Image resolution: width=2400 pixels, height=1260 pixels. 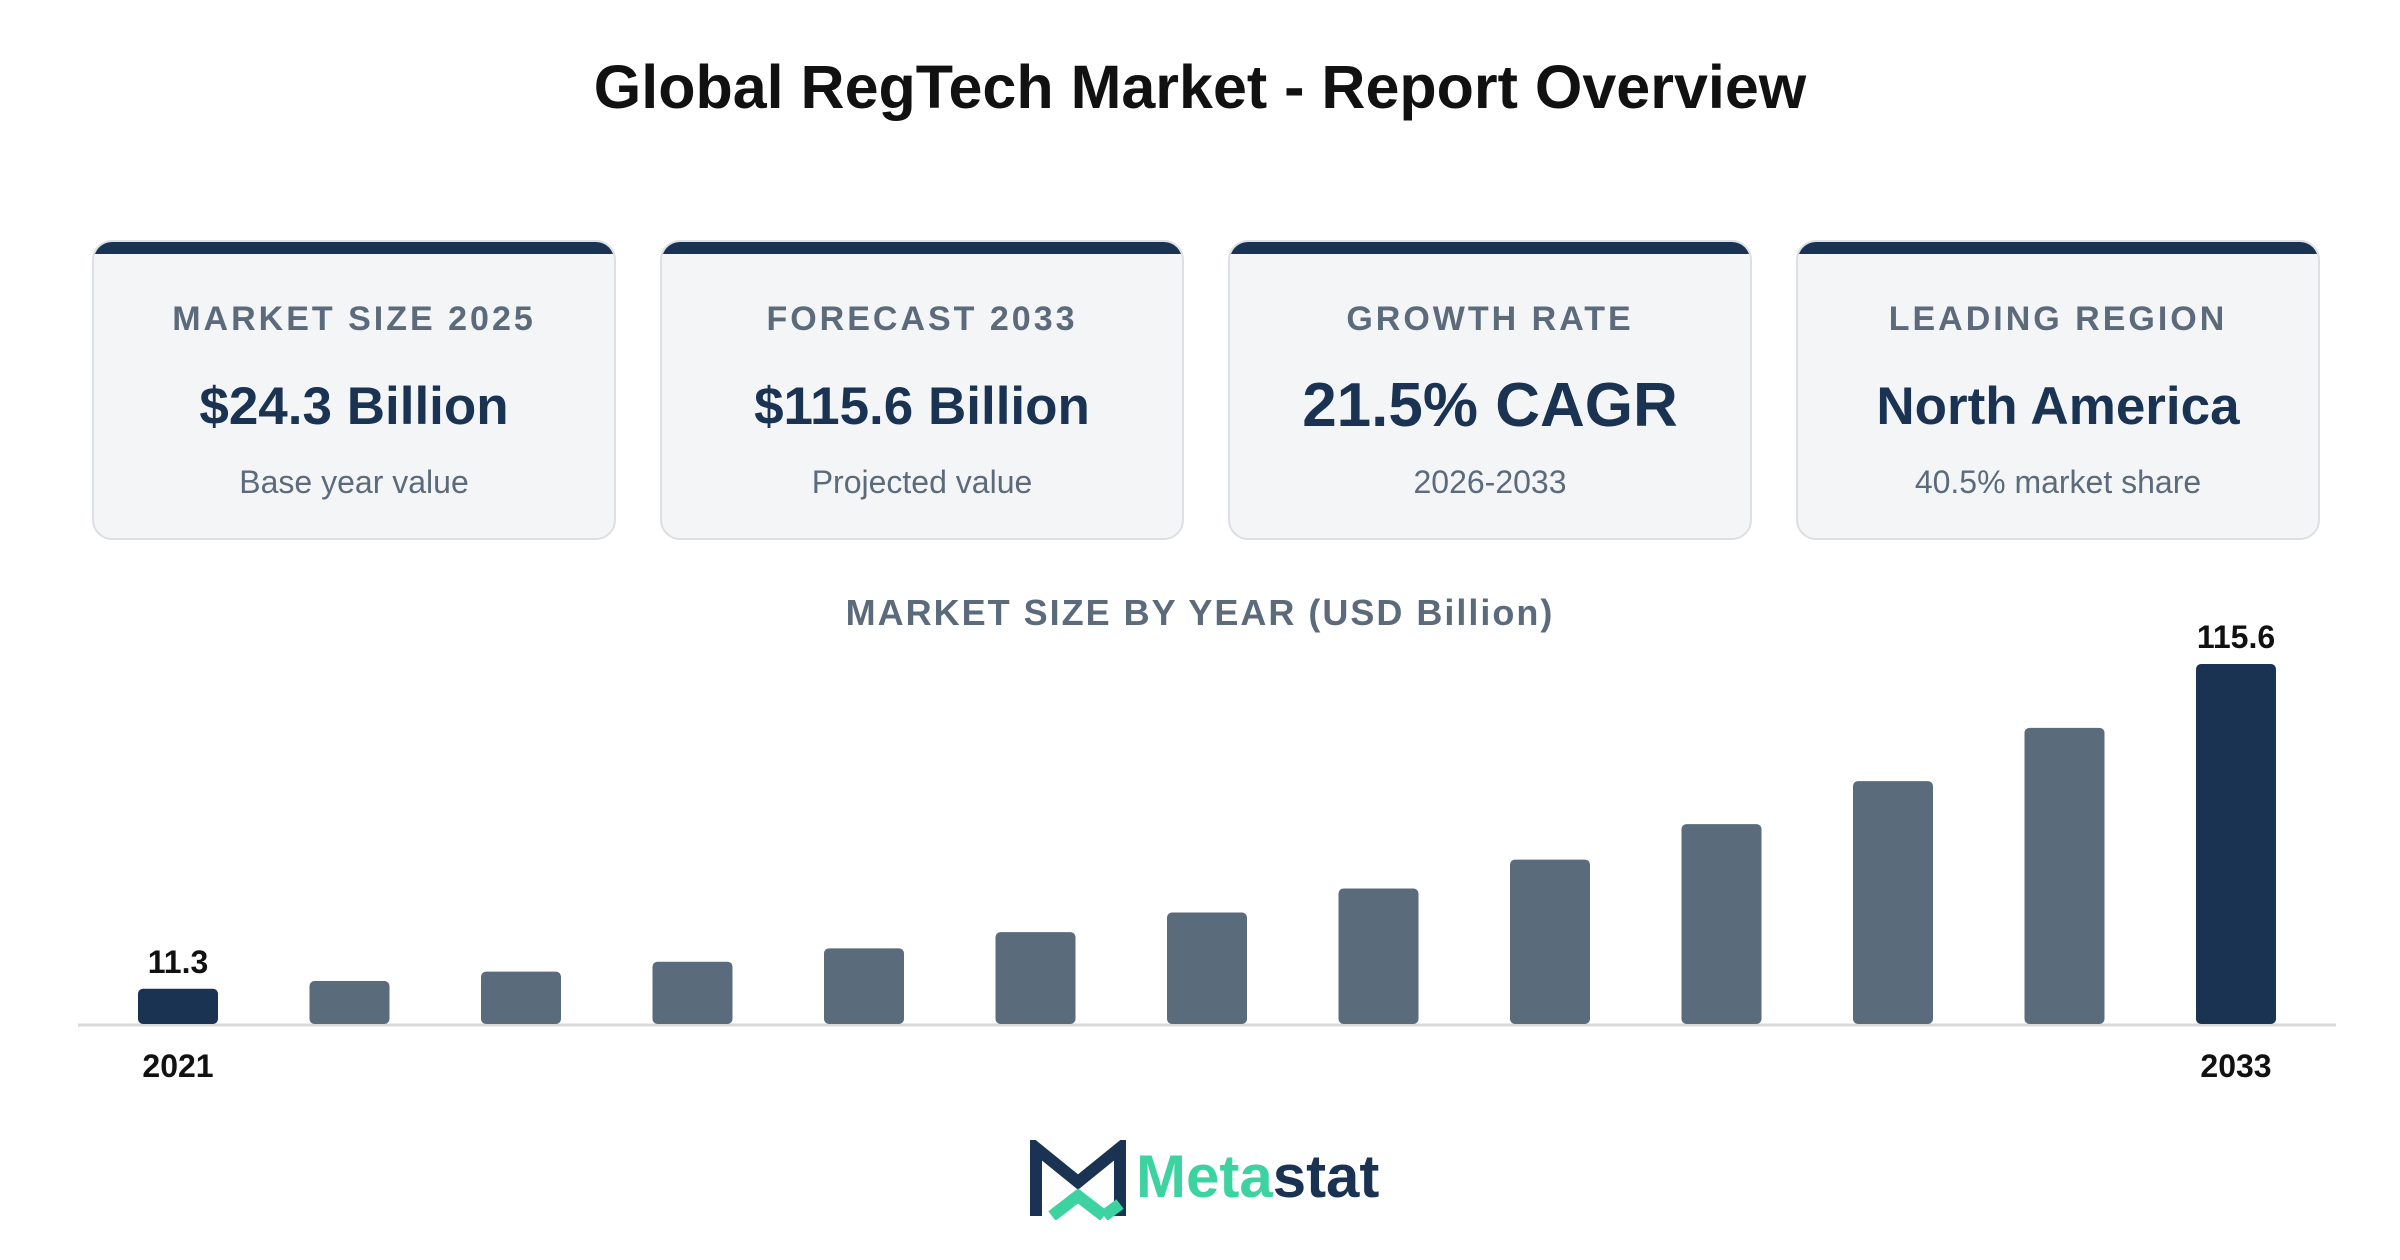 I want to click on bar-2033, so click(x=2236, y=844).